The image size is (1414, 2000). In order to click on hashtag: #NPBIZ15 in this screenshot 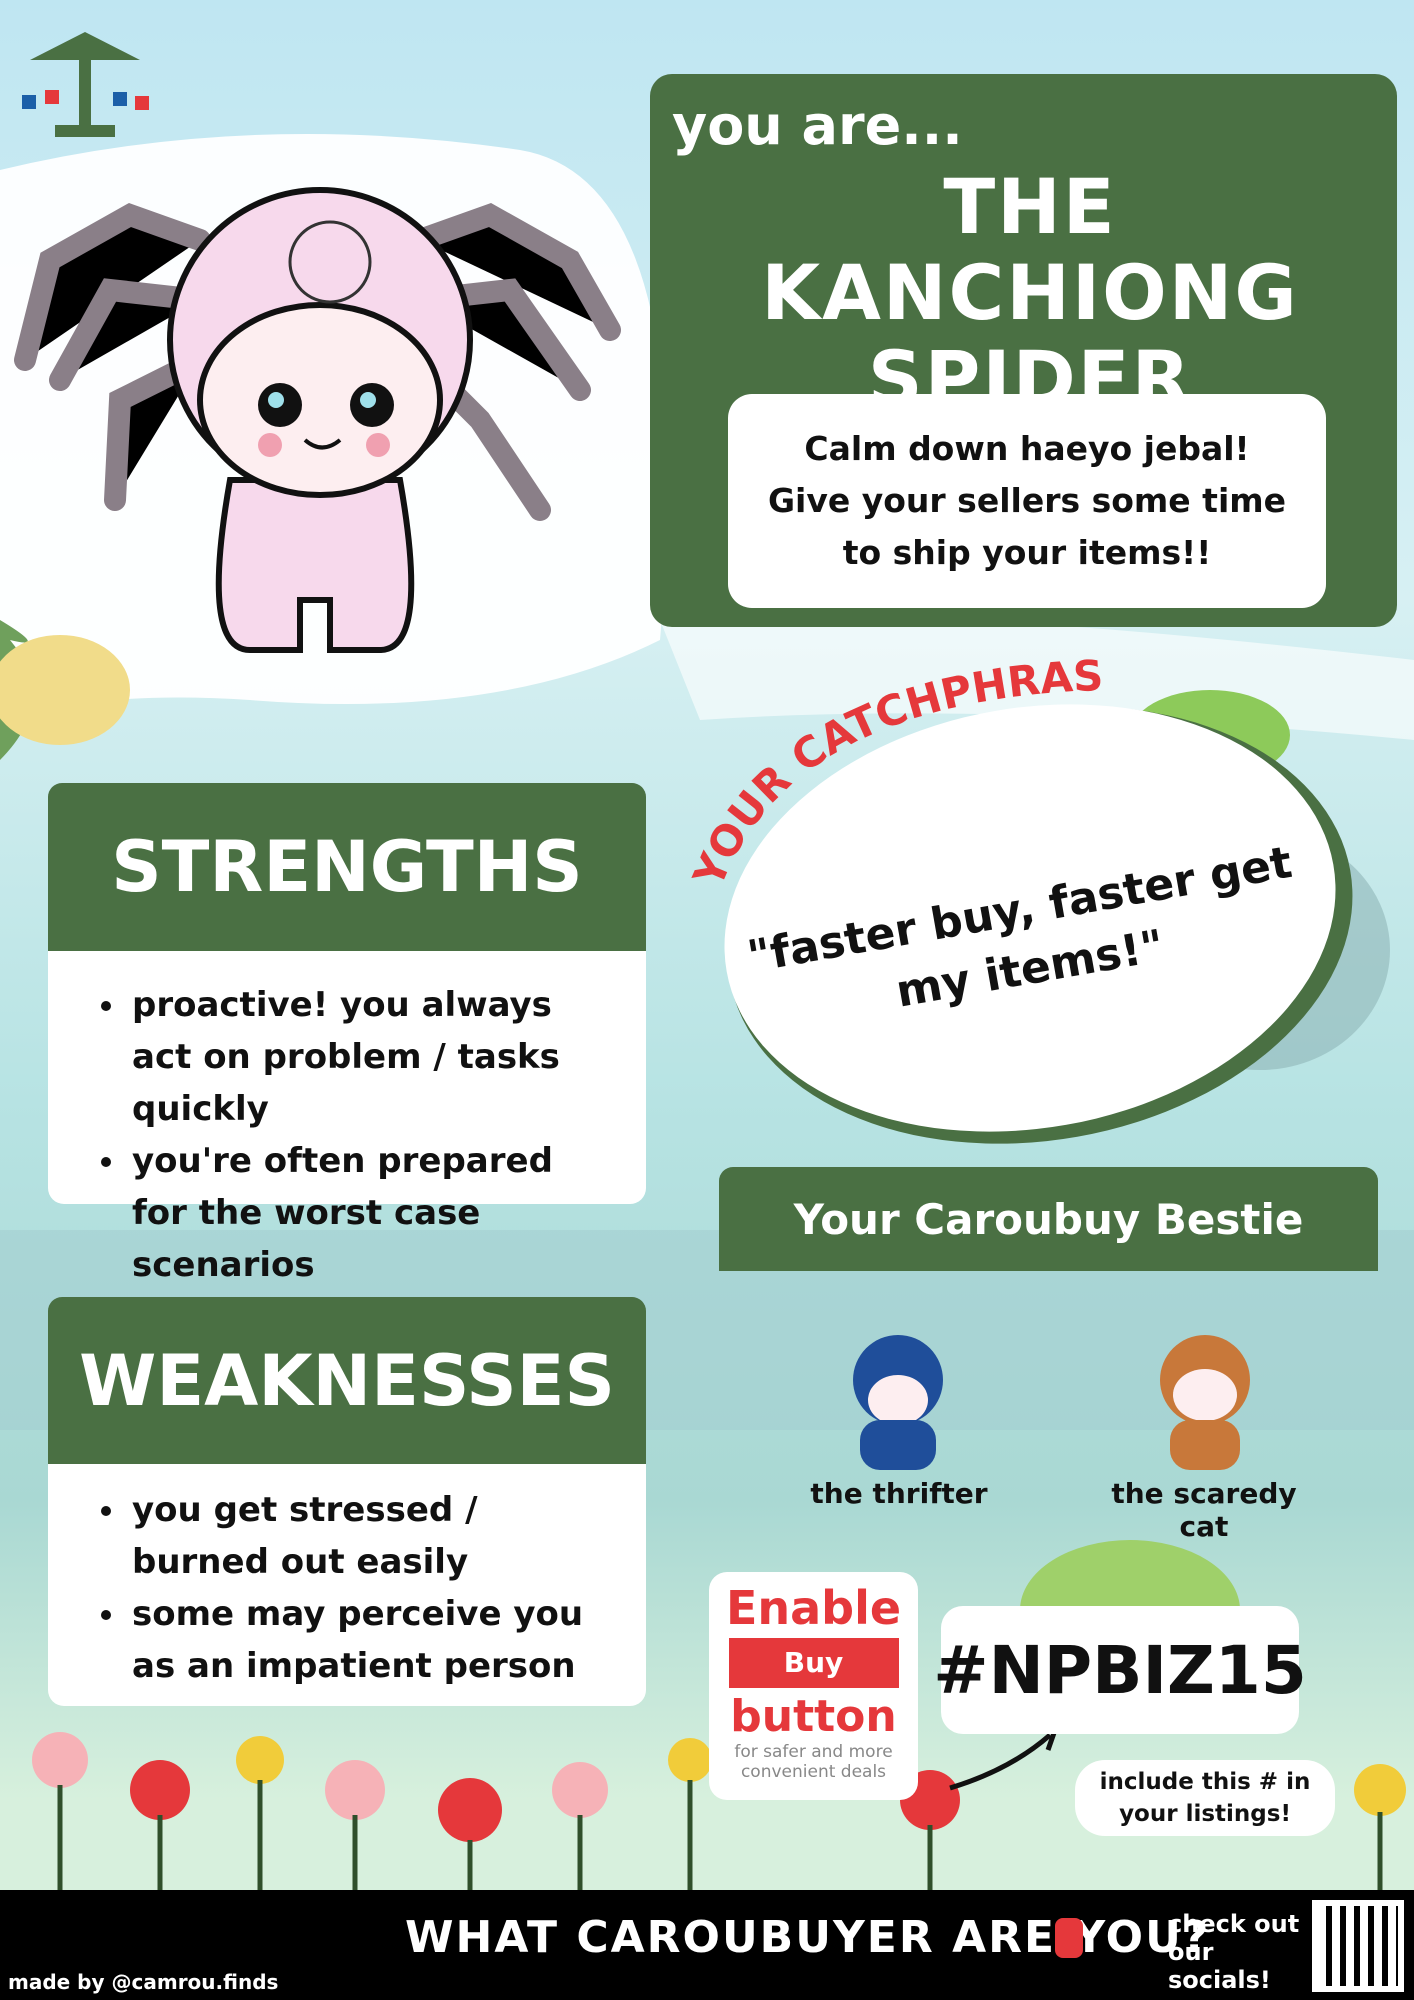, I will do `click(1120, 1670)`.